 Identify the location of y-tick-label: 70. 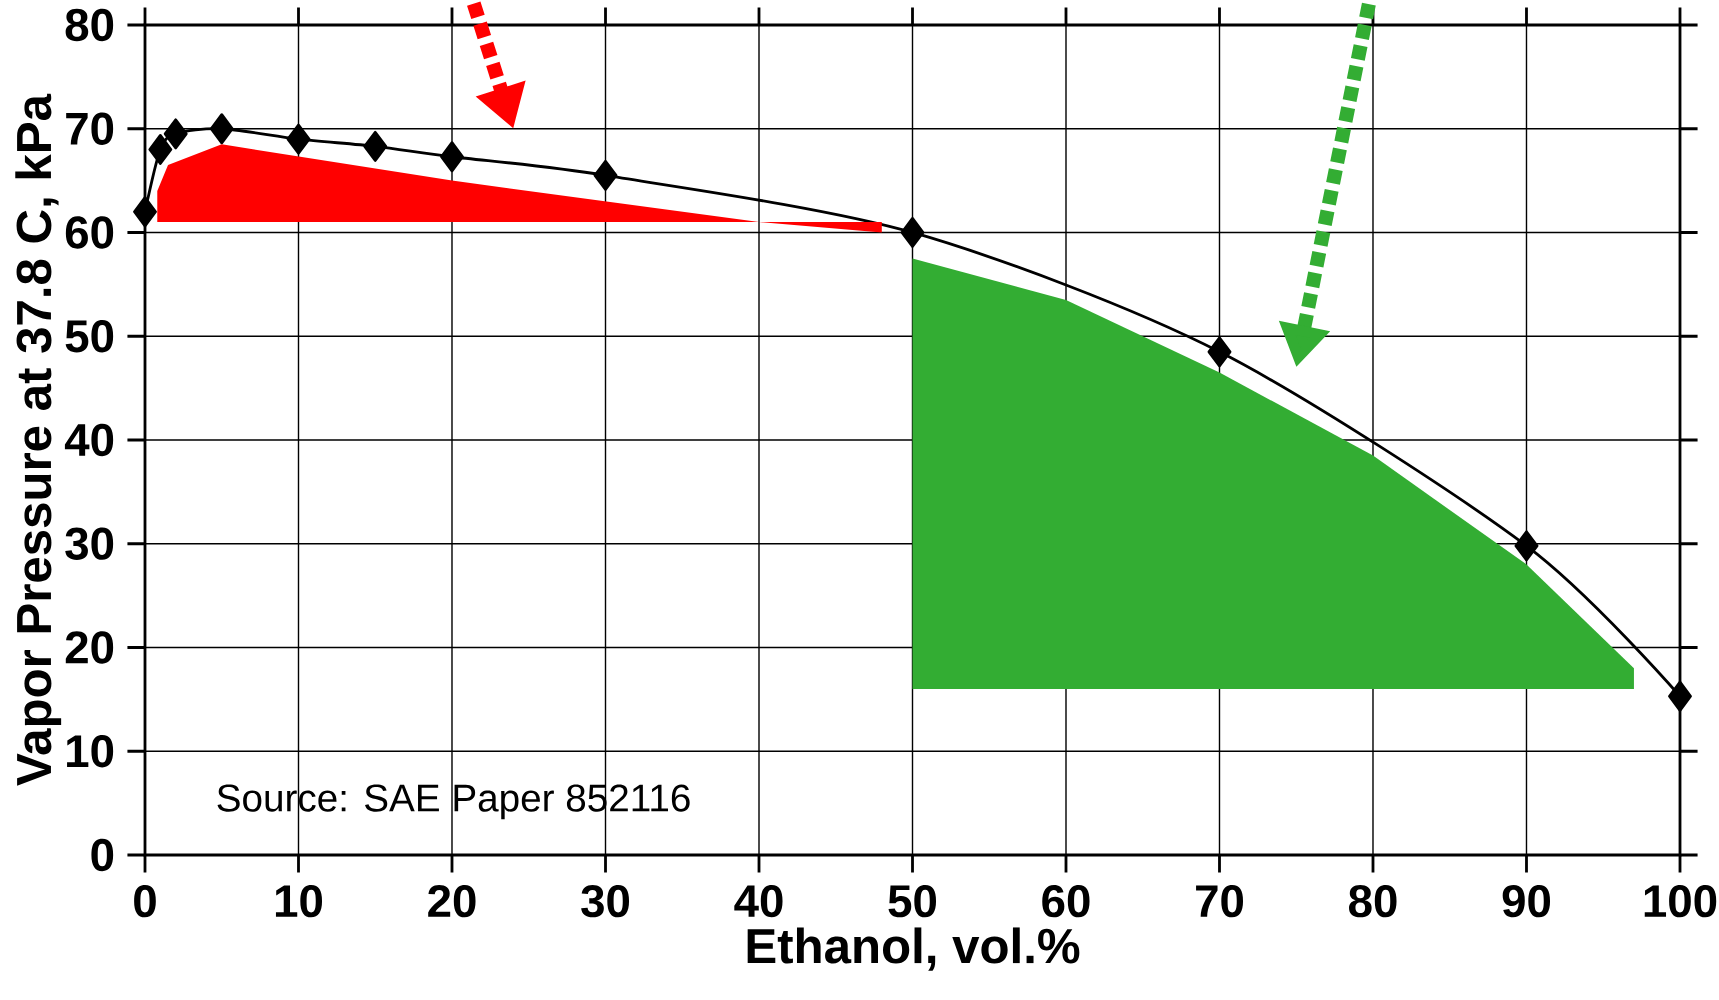
(90, 128).